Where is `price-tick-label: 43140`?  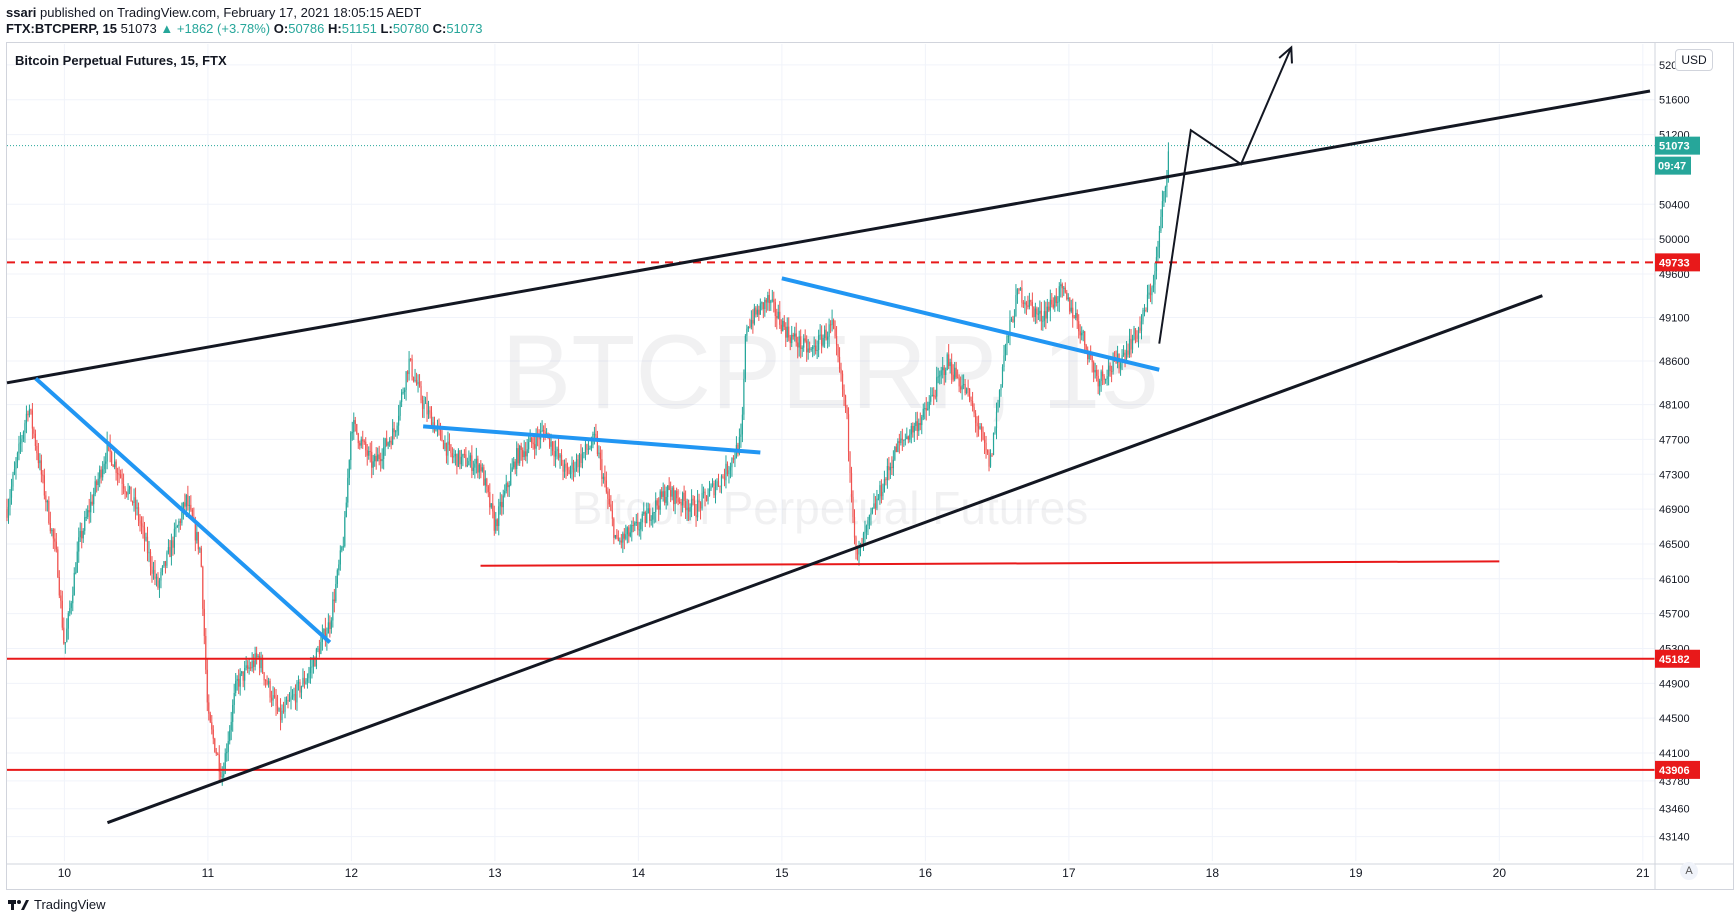 price-tick-label: 43140 is located at coordinates (1674, 838).